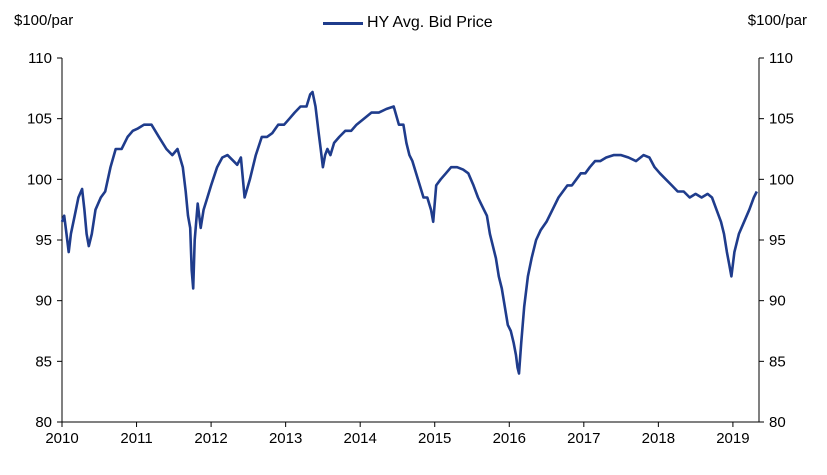 The width and height of the screenshot is (827, 475). I want to click on y-tick-label-left: 90, so click(43, 301).